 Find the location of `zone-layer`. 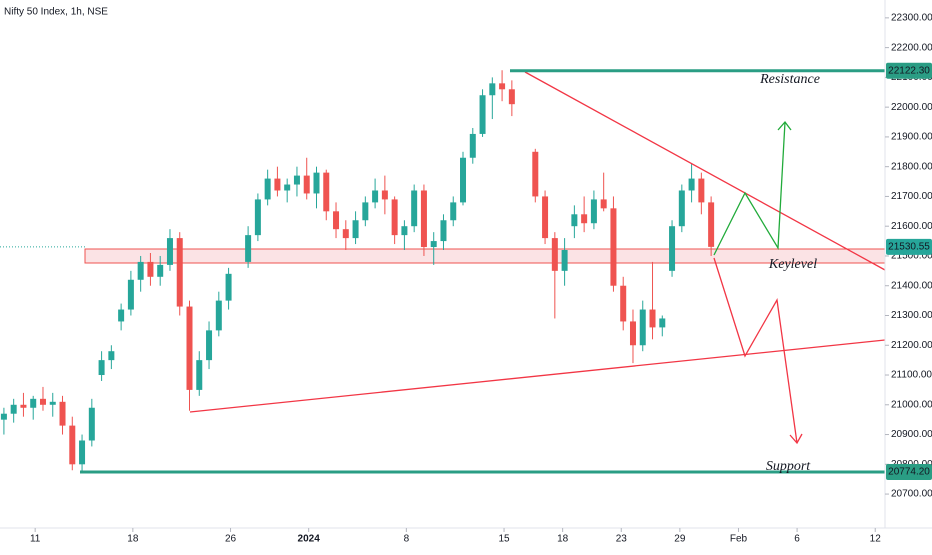

zone-layer is located at coordinates (485, 256).